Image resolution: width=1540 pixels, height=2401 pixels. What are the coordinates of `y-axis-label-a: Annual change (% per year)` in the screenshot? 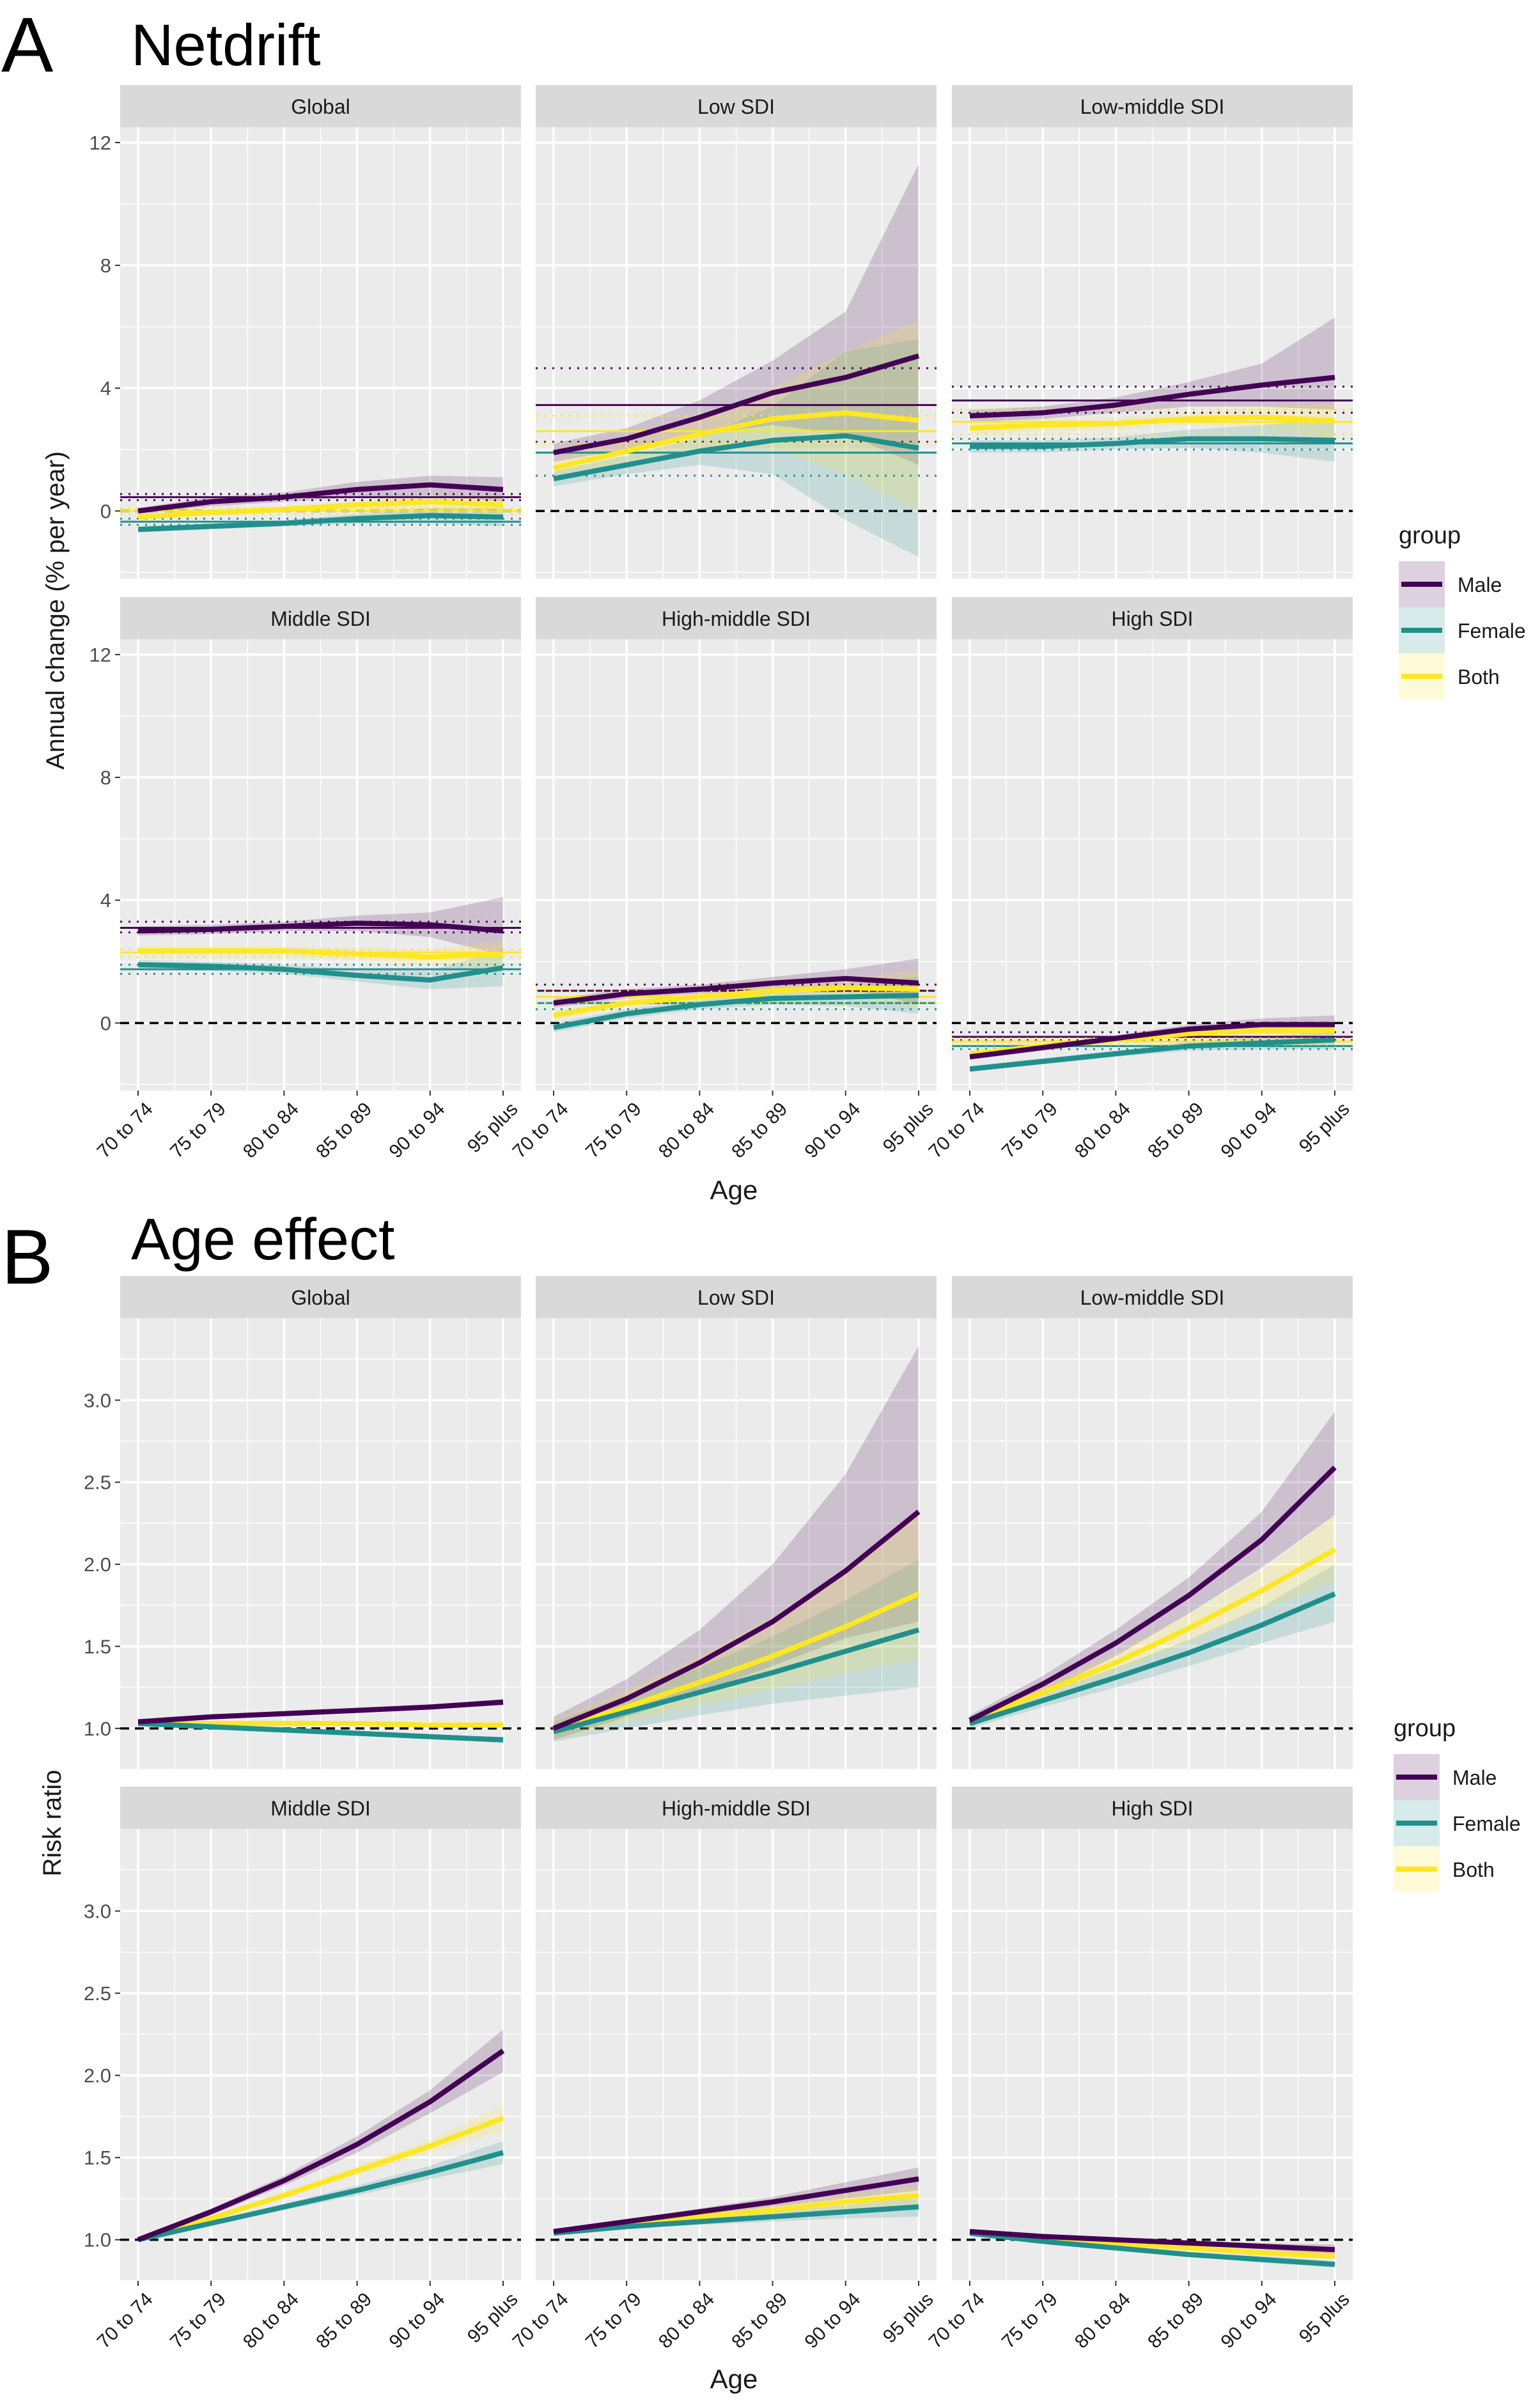 It's located at (56, 610).